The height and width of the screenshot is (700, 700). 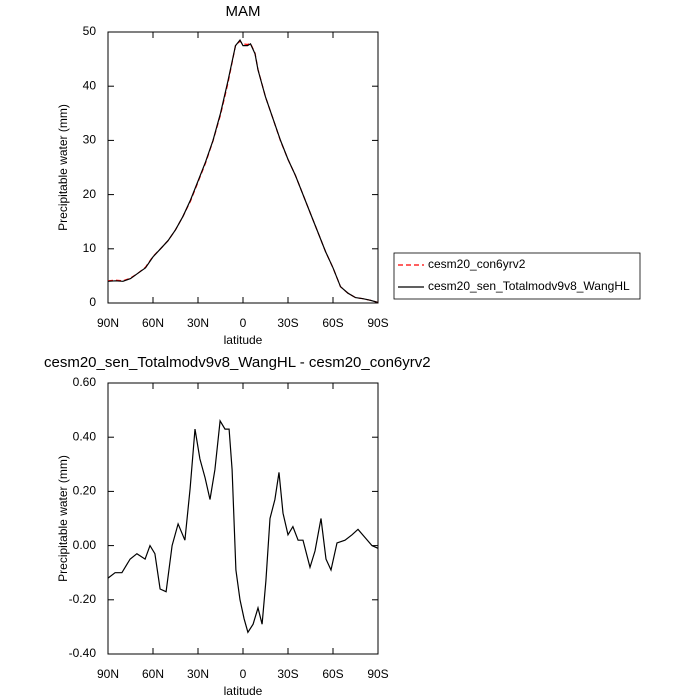 What do you see at coordinates (90, 248) in the screenshot?
I see `y-tick-label: 10` at bounding box center [90, 248].